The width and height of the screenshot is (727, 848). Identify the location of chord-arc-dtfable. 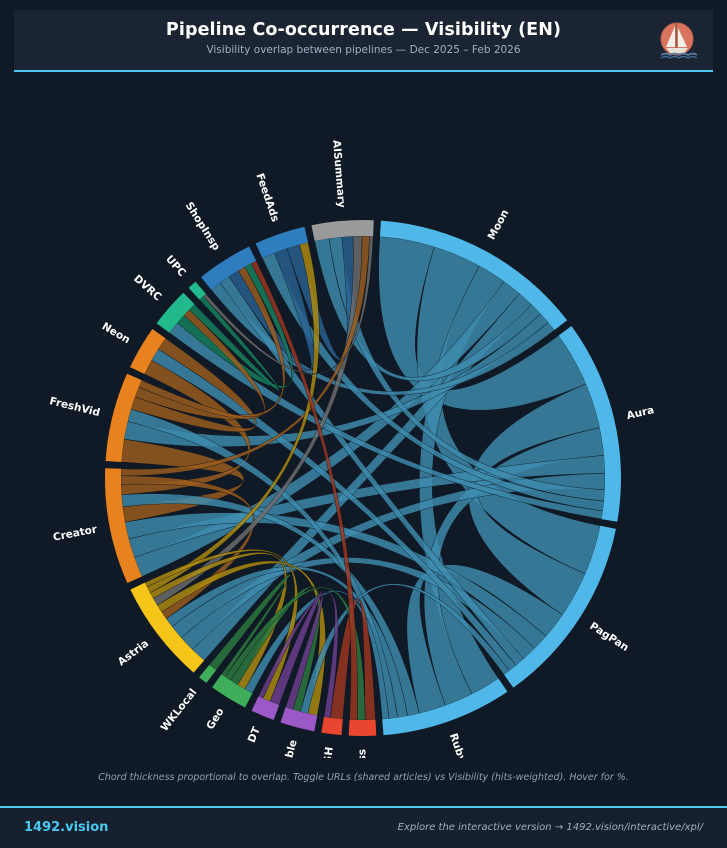
(299, 719).